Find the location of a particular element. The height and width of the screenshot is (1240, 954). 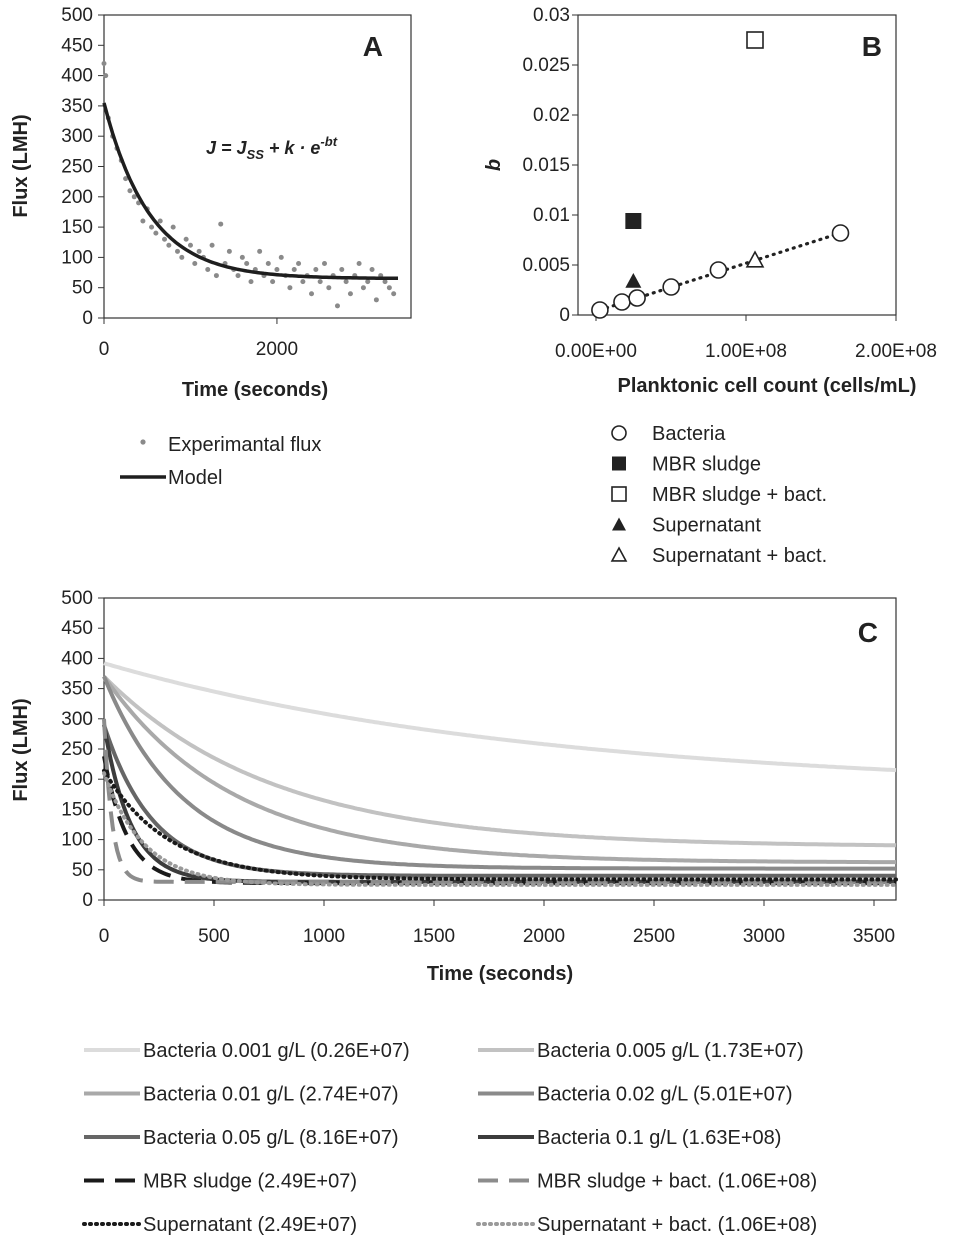

panel-c-legend-label: Supernatant + bact. (1.06E+08) is located at coordinates (677, 1225).